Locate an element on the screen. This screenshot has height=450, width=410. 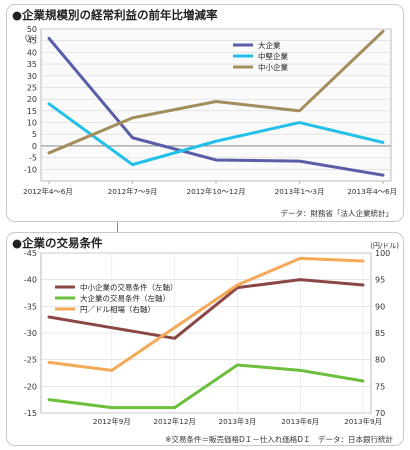
y-right-tick-label: 100 is located at coordinates (382, 253).